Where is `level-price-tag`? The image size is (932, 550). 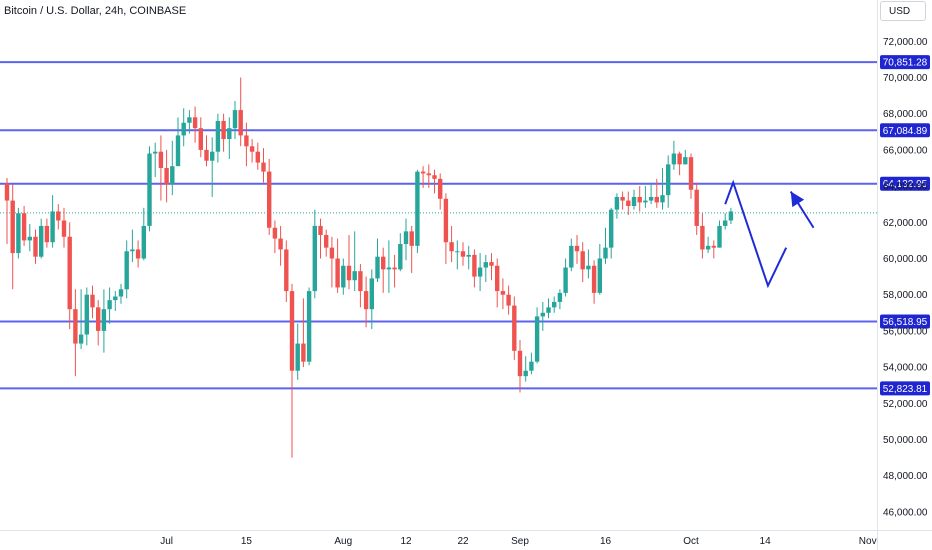
level-price-tag is located at coordinates (905, 62).